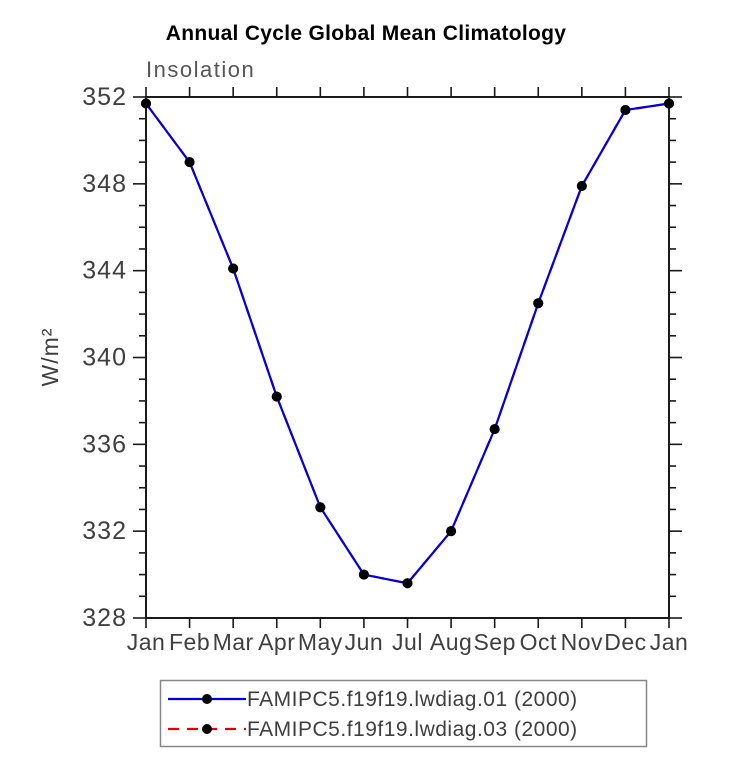 The height and width of the screenshot is (770, 733). What do you see at coordinates (412, 729) in the screenshot?
I see `legend-label-2: FAMIPC5.f19f19.lwdiag.03 (2000)` at bounding box center [412, 729].